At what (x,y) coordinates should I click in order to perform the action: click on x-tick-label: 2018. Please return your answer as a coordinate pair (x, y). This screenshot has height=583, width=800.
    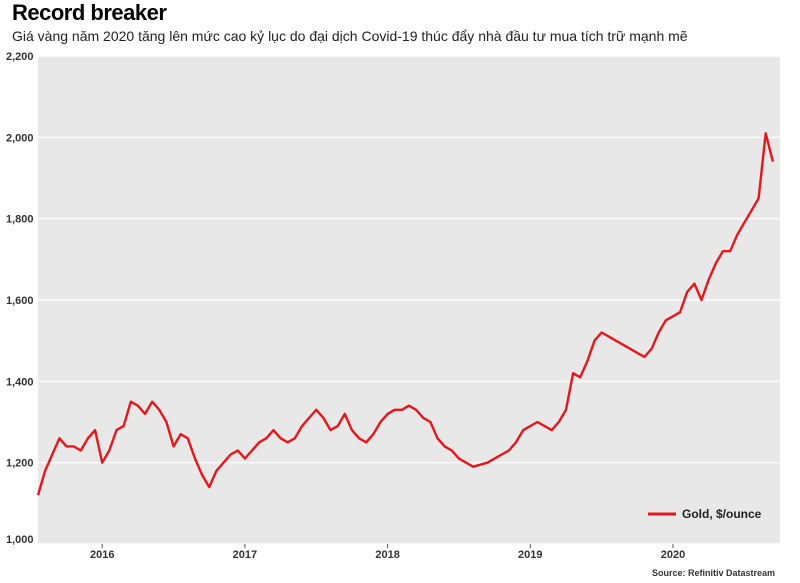
    Looking at the image, I should click on (387, 555).